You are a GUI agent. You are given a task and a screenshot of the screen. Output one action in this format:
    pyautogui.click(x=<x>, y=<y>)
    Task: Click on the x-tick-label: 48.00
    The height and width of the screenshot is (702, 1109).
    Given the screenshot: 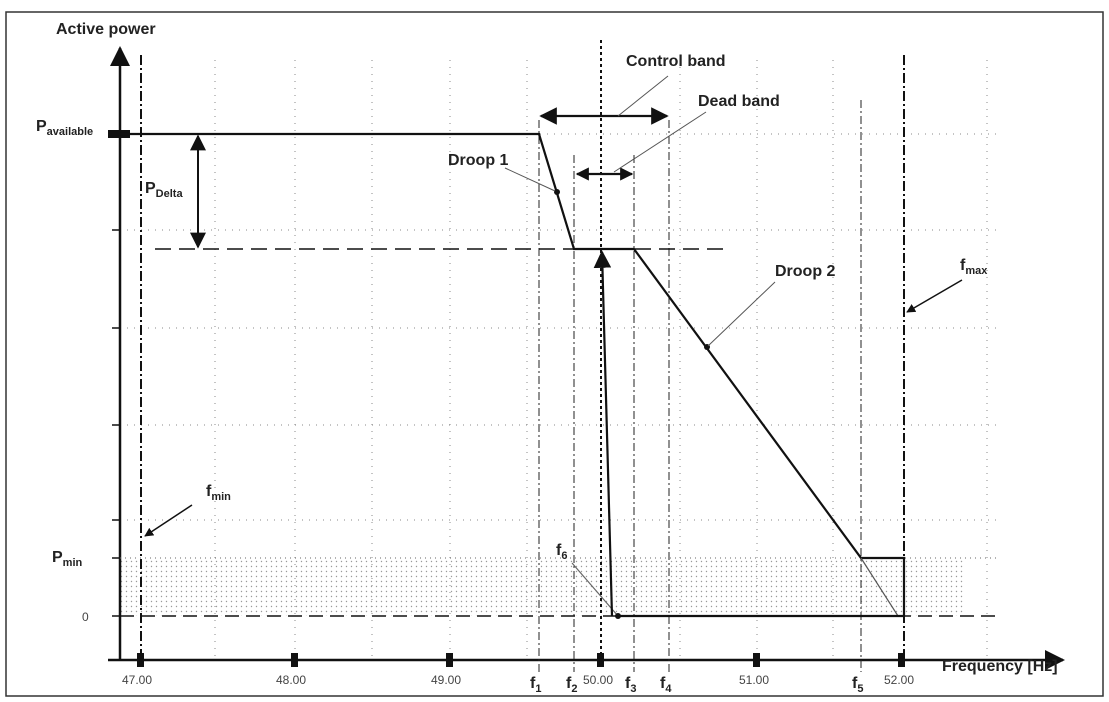 What is the action you would take?
    pyautogui.click(x=291, y=680)
    